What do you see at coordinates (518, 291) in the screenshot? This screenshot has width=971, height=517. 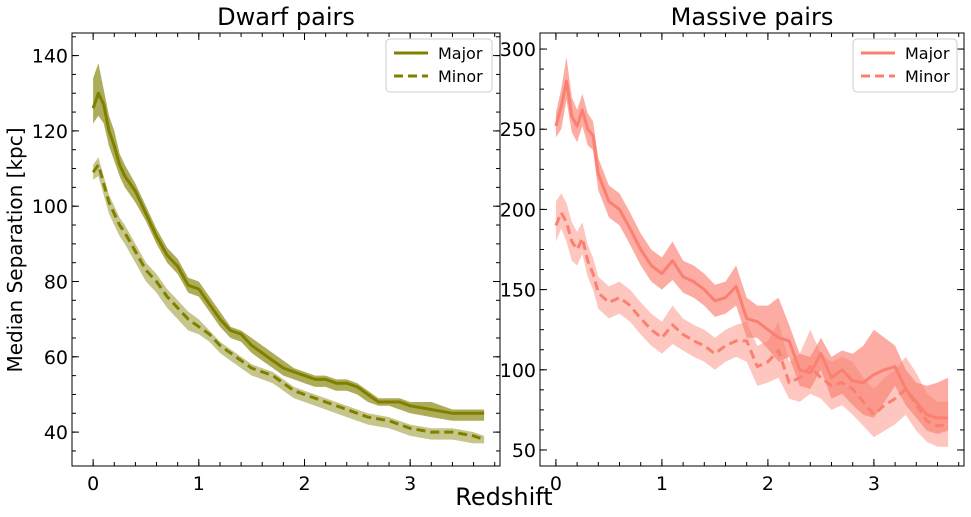 I see `y-tick-label: 150` at bounding box center [518, 291].